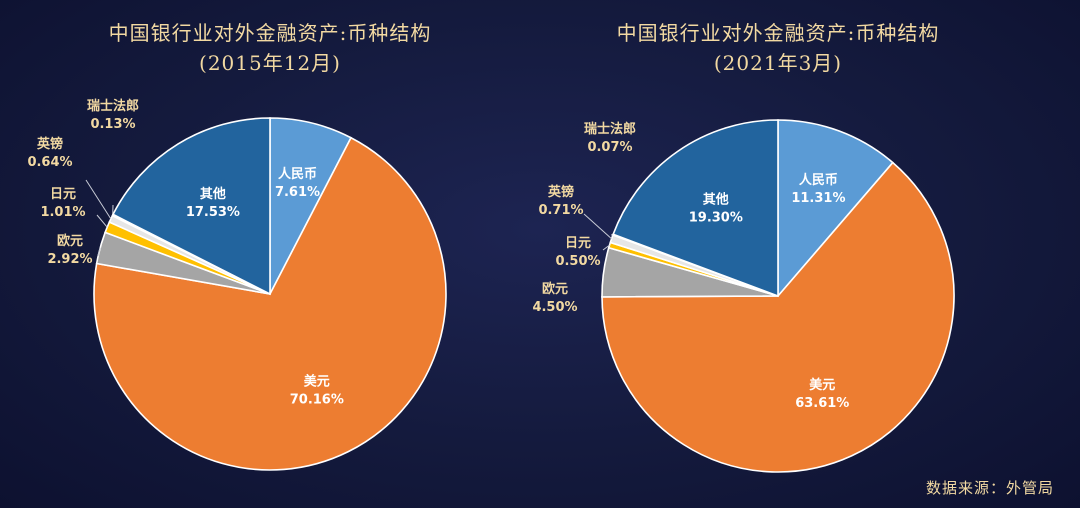 The height and width of the screenshot is (508, 1080). Describe the element at coordinates (213, 212) in the screenshot. I see `slice-value-other: 17.53%` at that location.